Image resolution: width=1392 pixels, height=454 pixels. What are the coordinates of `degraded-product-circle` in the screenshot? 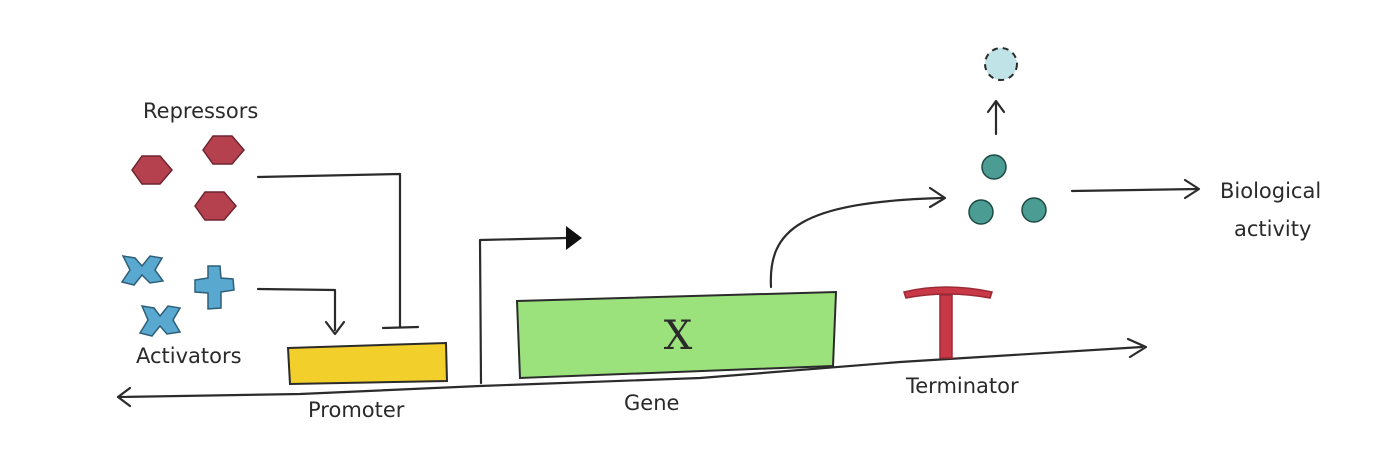 It's located at (1001, 64).